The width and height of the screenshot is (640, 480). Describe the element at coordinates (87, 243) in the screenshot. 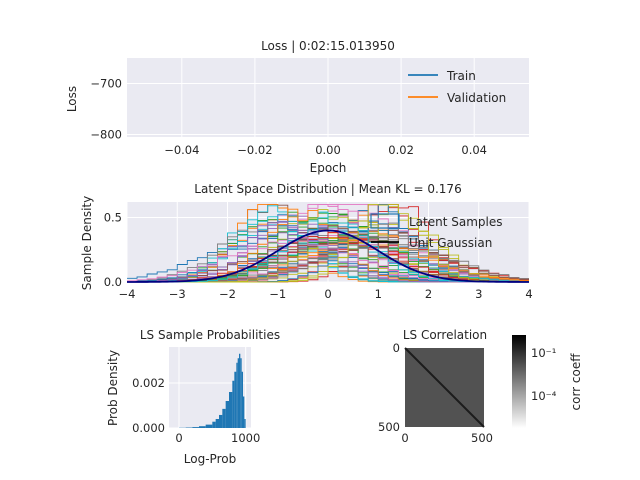

I see `latent-y-label: Sample Density` at that location.